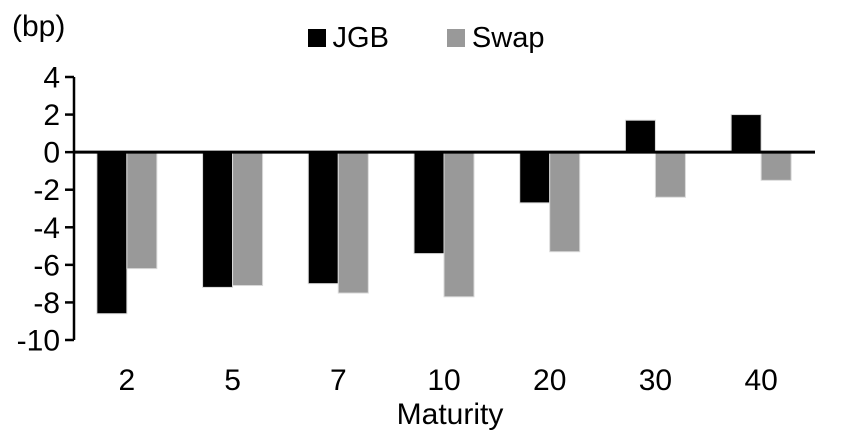  Describe the element at coordinates (549, 380) in the screenshot. I see `x-category-label-20: 20` at that location.